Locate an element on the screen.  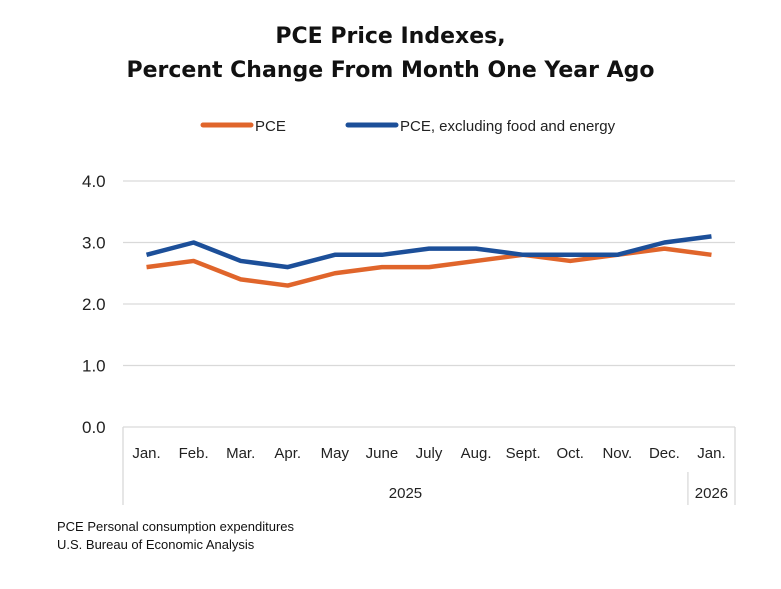
chart-title-line1: PCE Price Indexes, is located at coordinates (390, 36).